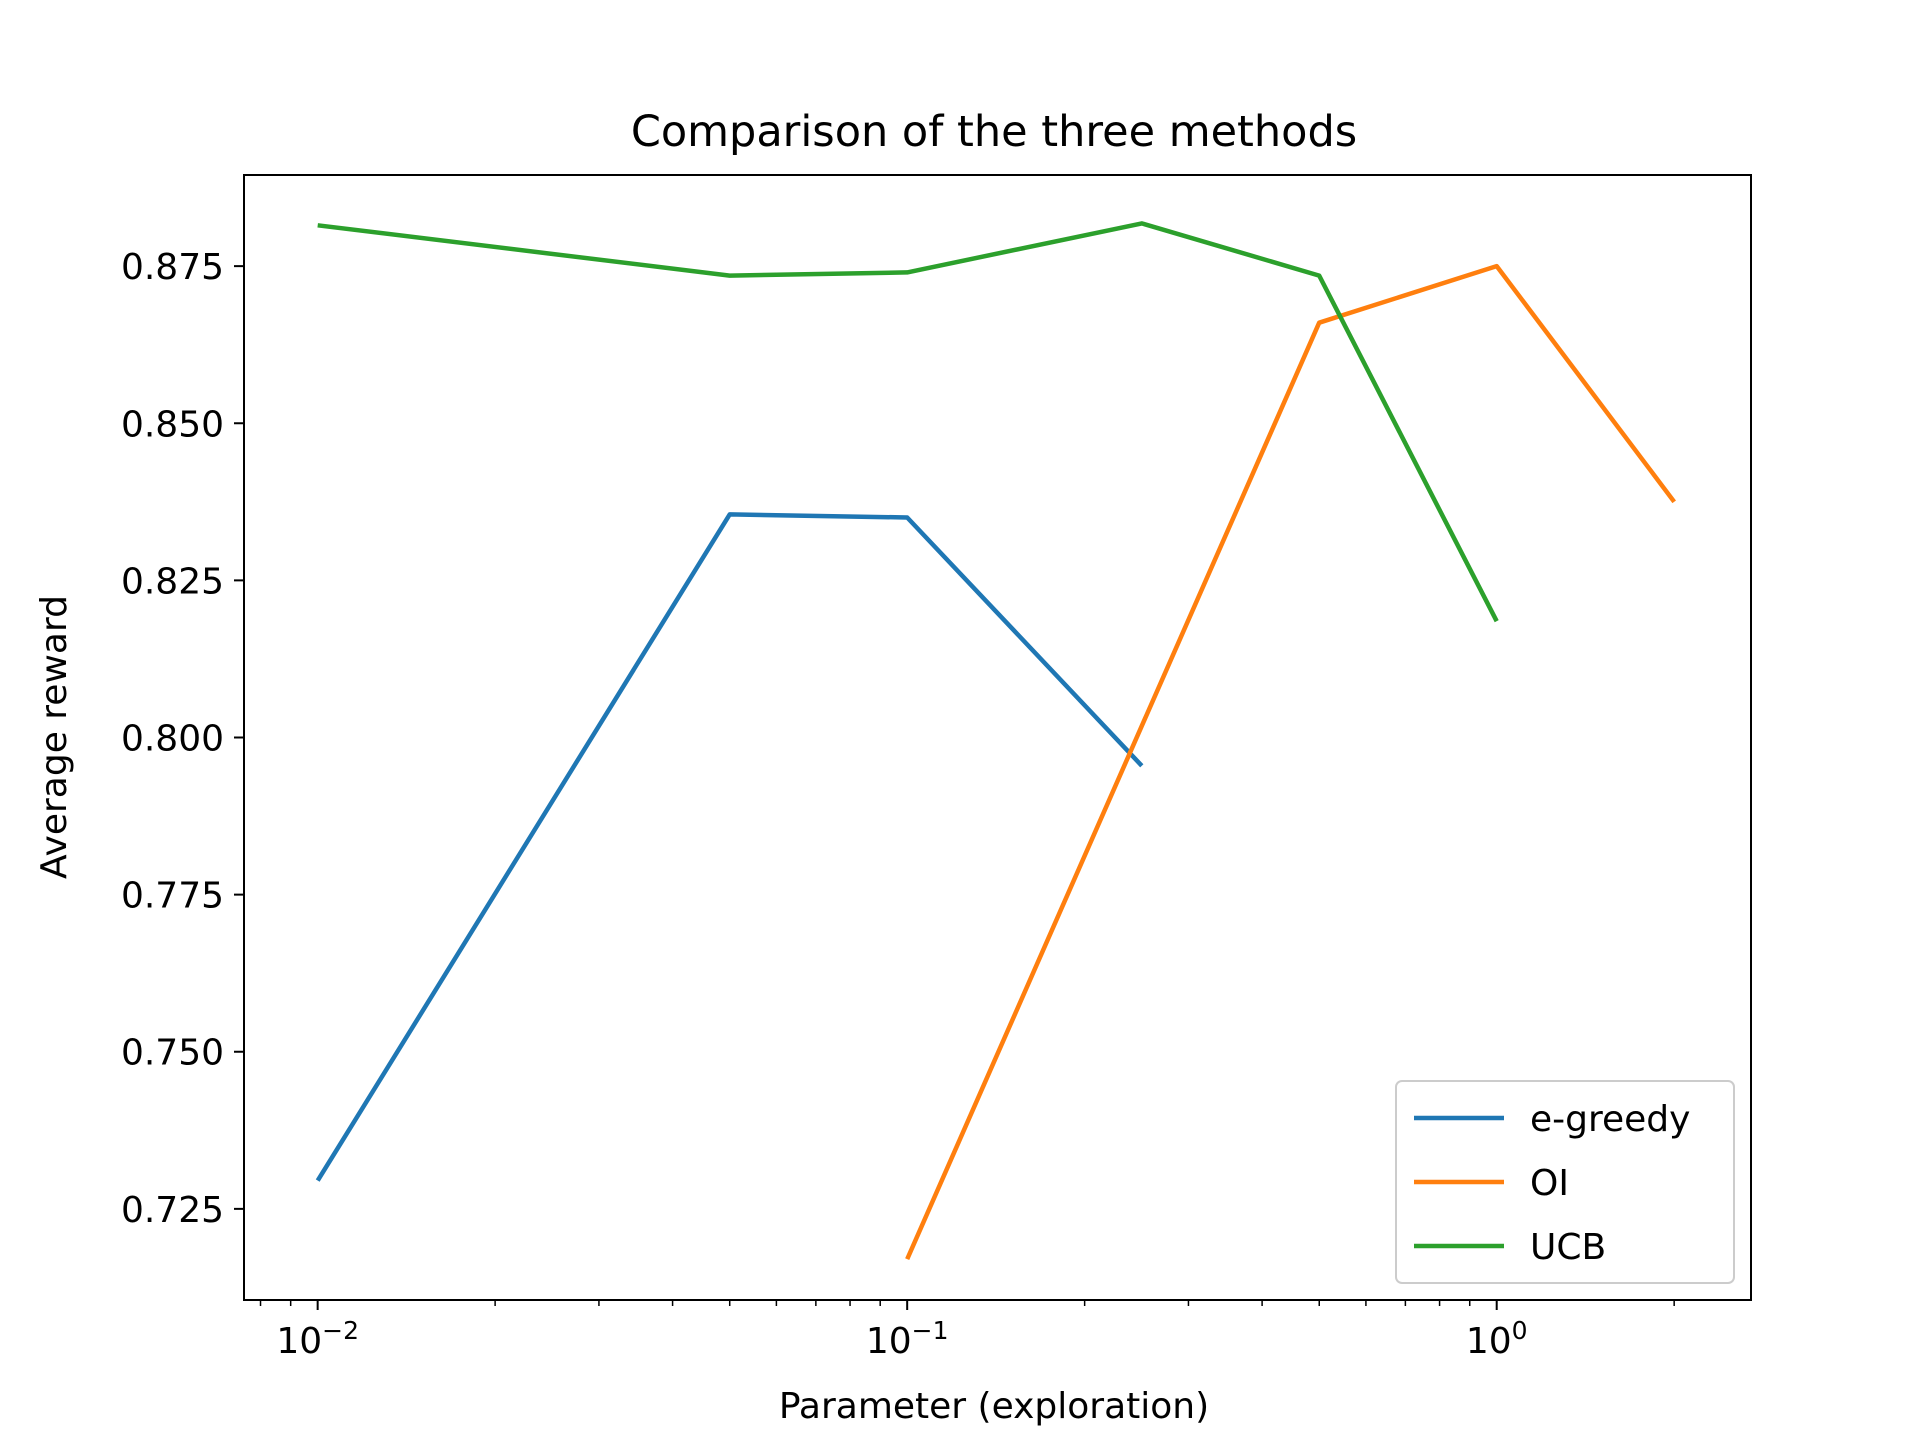 This screenshot has height=1444, width=1920. I want to click on x-tick-label: 10⁻², so click(317, 1339).